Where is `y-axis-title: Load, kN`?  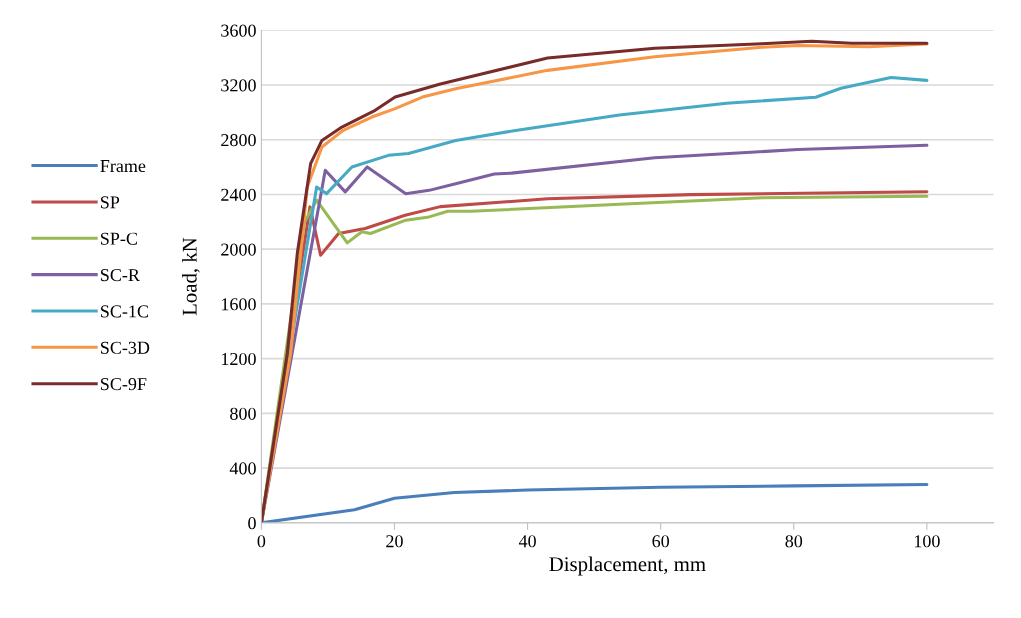
y-axis-title: Load, kN is located at coordinates (191, 276).